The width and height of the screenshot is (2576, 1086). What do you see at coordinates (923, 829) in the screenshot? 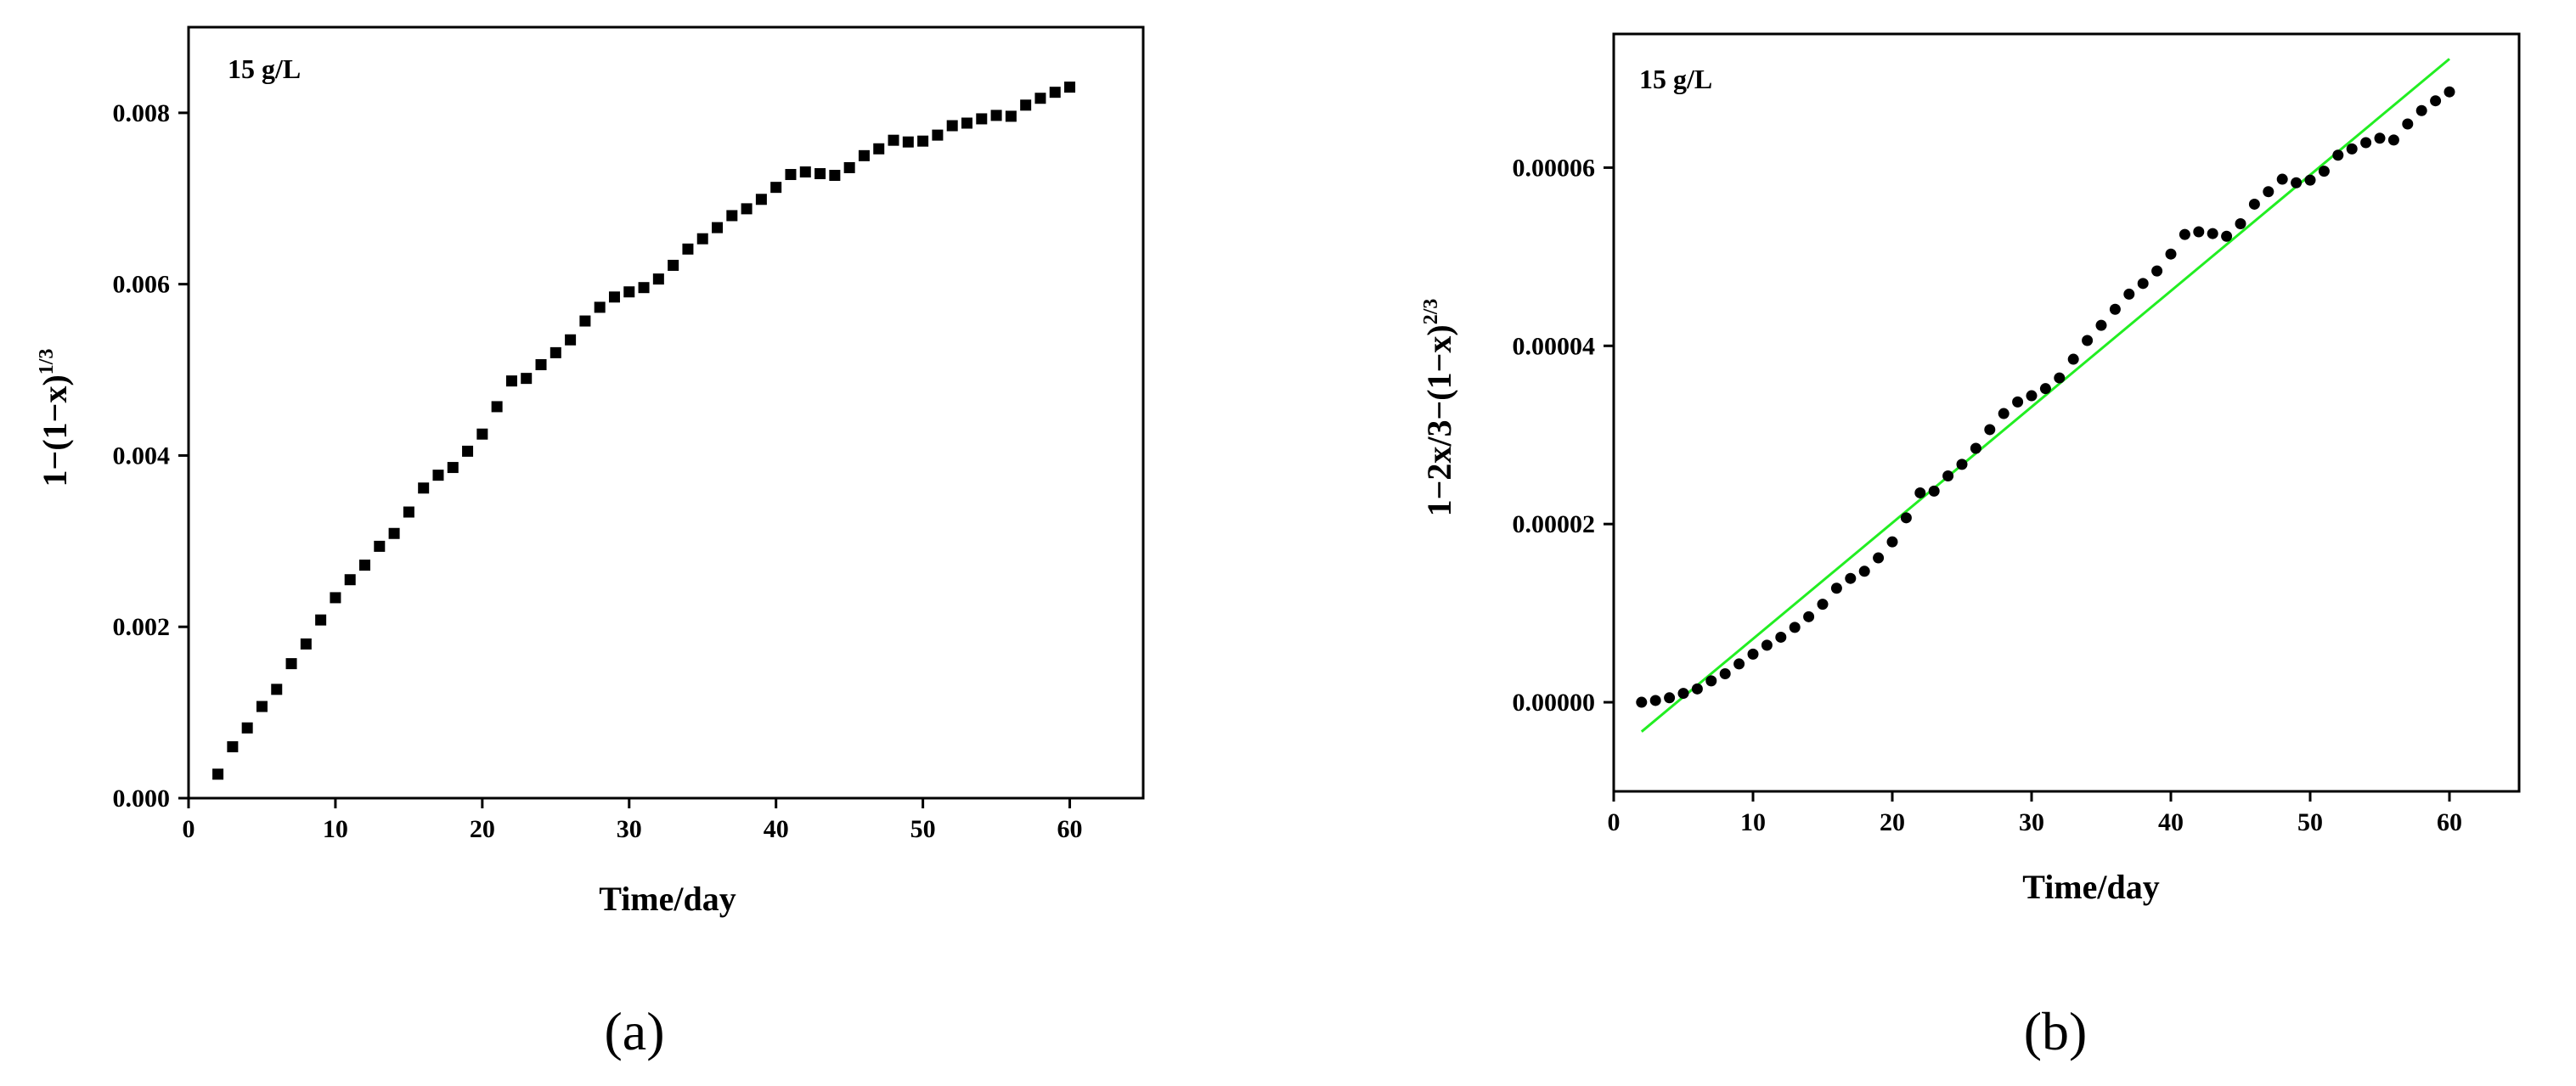
I see `panel-a-x-tick-label: 50` at bounding box center [923, 829].